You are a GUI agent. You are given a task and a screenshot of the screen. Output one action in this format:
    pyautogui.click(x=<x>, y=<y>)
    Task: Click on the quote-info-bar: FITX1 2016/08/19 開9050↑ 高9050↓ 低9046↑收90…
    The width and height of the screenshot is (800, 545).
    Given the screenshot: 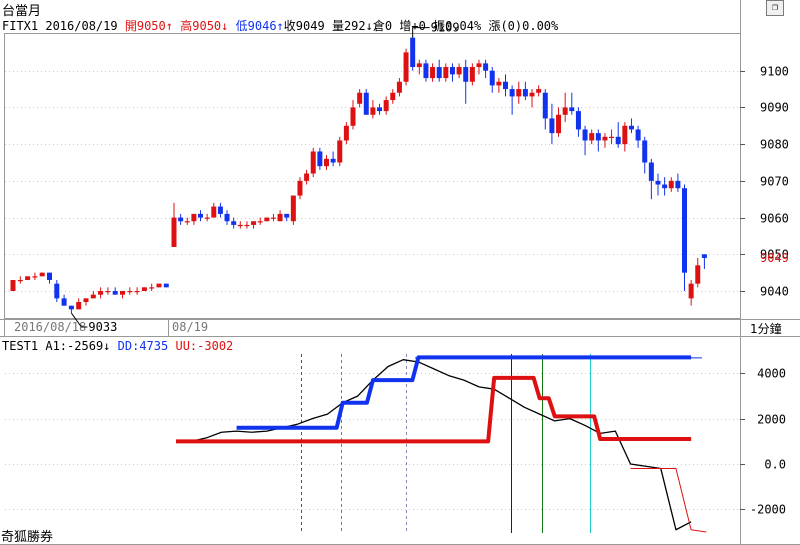 What is the action you would take?
    pyautogui.click(x=280, y=25)
    